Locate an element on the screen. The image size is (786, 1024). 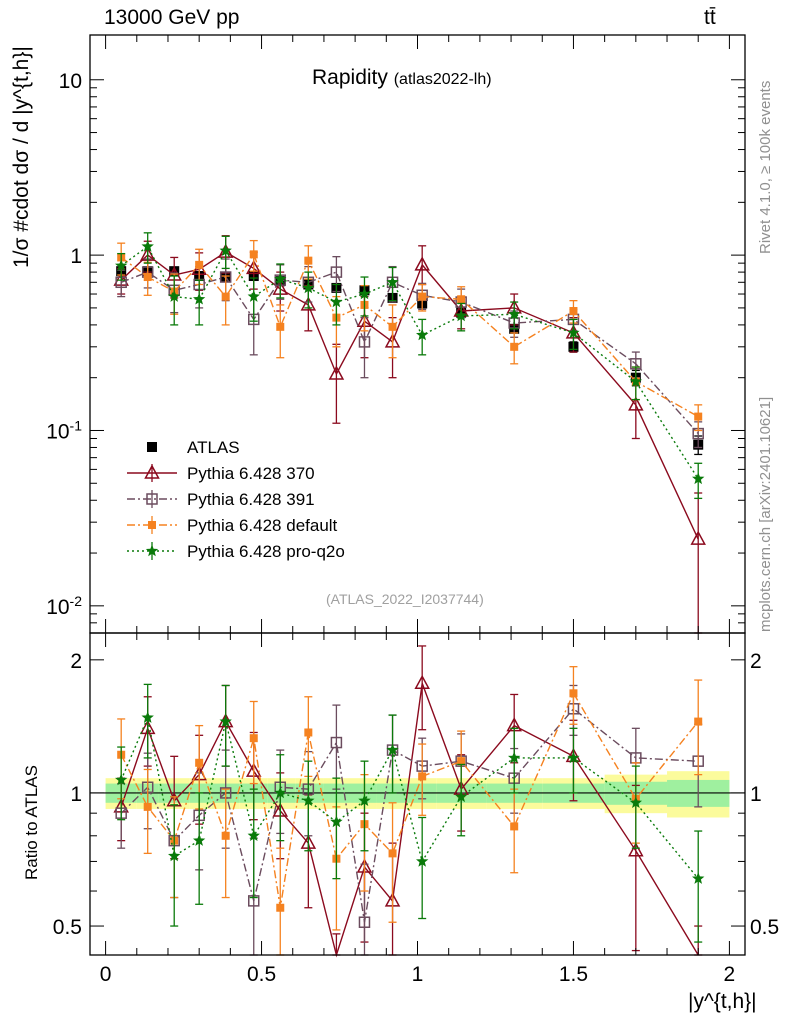
legend-entry: Pythia 6.428 391 is located at coordinates (221, 499).